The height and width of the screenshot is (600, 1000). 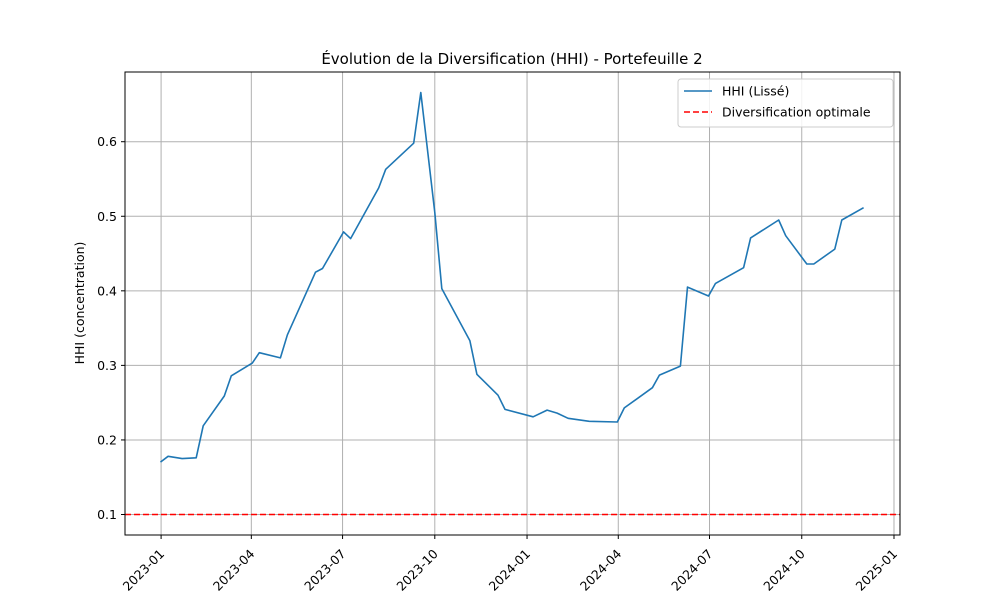 I want to click on y-tick-label: 0.1, so click(x=107, y=514).